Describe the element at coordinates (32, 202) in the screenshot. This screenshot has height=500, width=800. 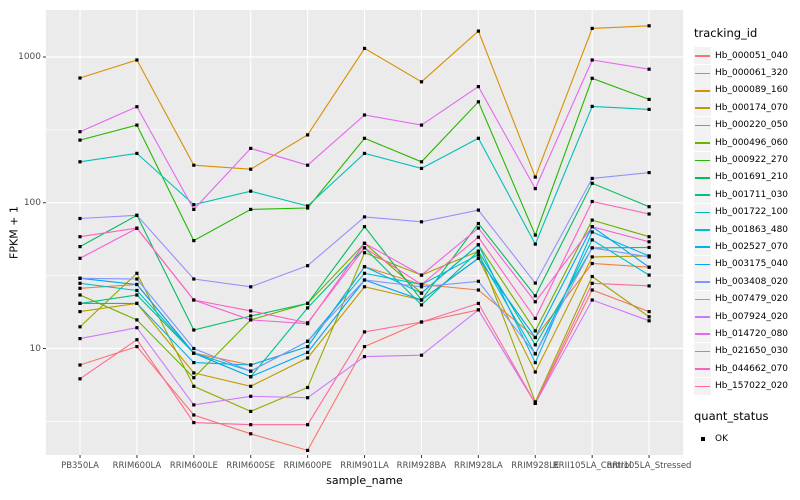
I see `y-tick-label: 100` at that location.